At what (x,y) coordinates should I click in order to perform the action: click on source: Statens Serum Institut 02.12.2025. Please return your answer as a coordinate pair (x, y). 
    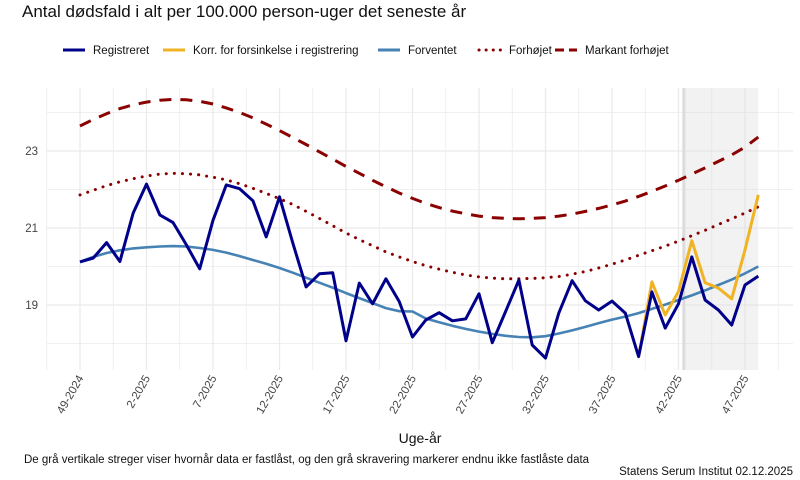
    Looking at the image, I should click on (706, 472).